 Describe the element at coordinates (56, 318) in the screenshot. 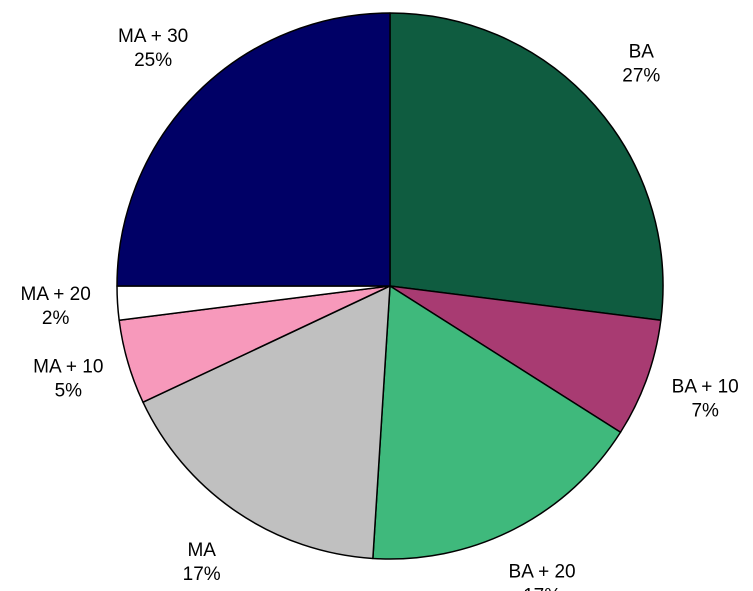

I see `slice-value-label: 2%` at that location.